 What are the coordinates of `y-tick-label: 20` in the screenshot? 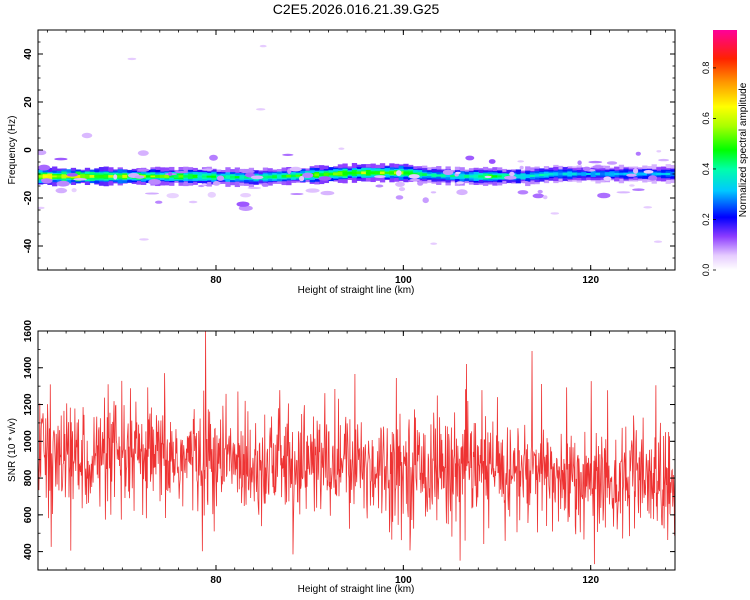 It's located at (28, 102).